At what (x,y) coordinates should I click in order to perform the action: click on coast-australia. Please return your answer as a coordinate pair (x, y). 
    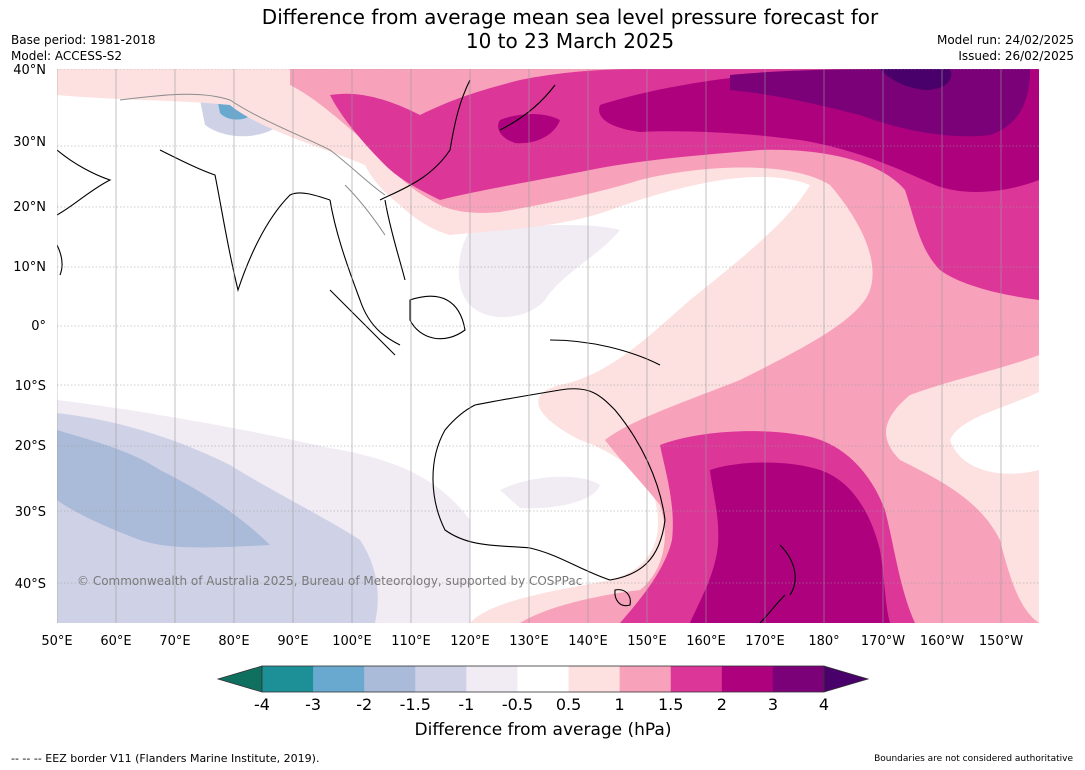
    Looking at the image, I should click on (549, 484).